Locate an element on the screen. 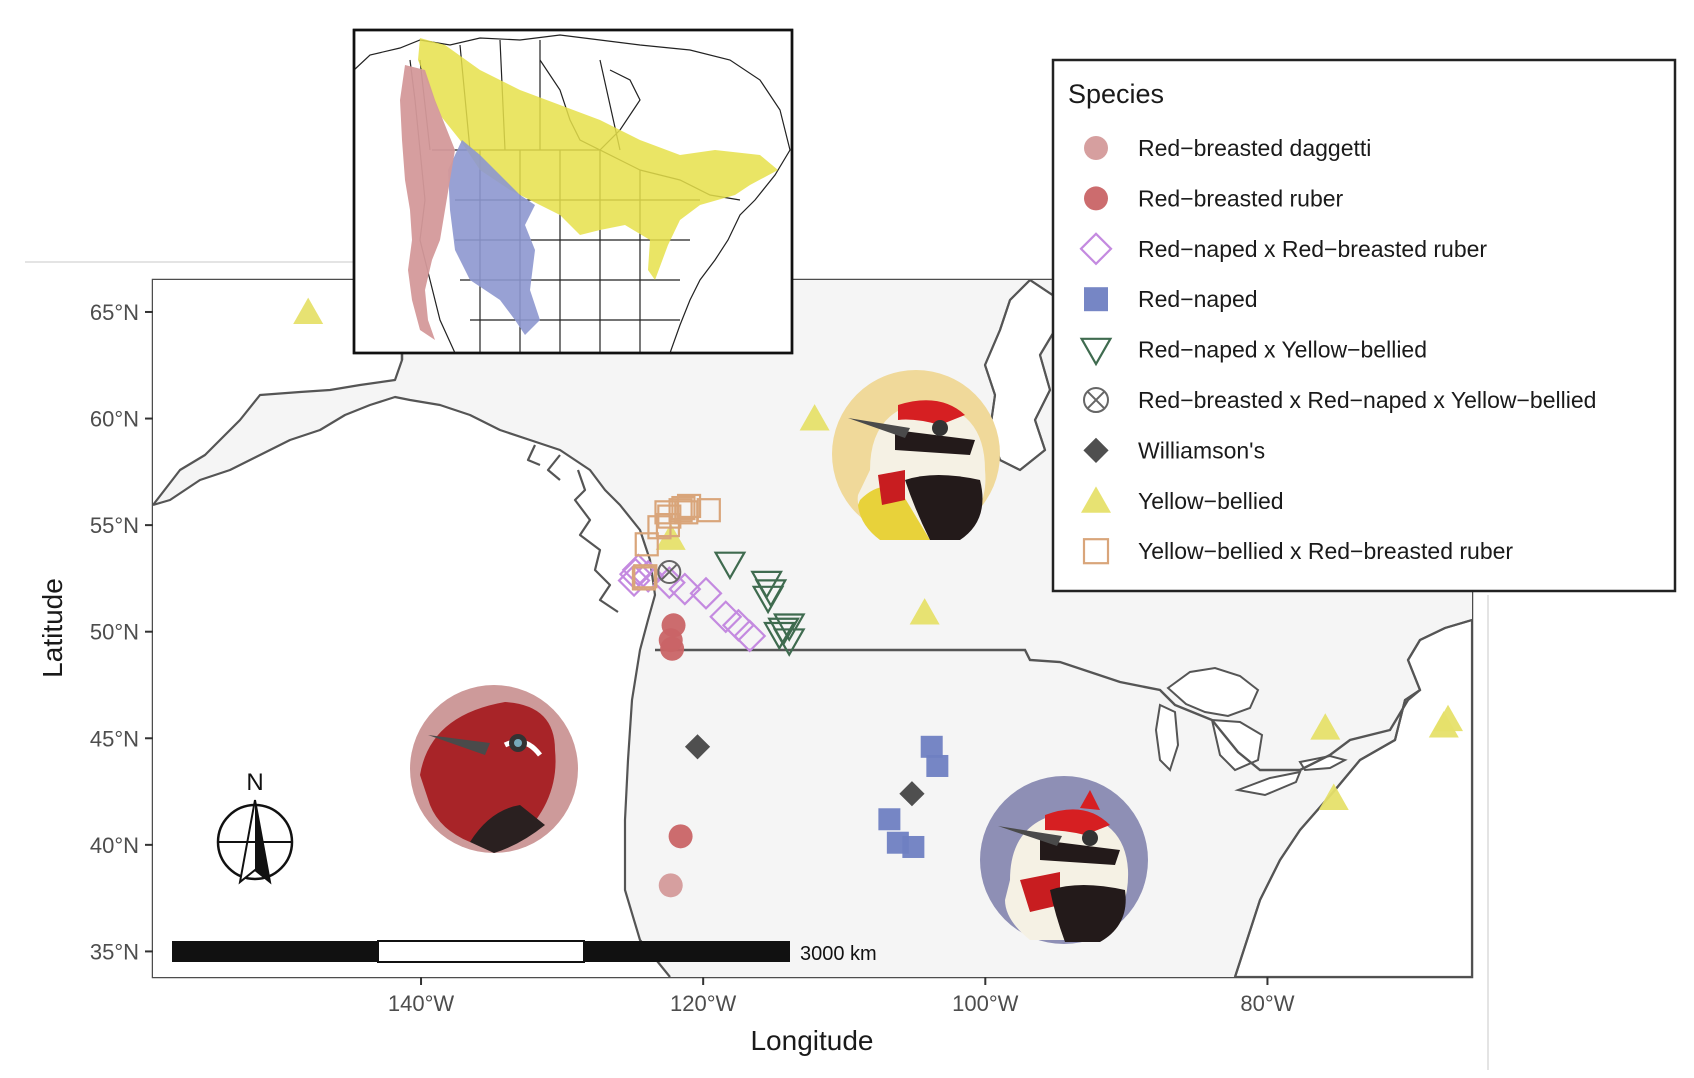 The width and height of the screenshot is (1694, 1078). y-tick-label: 65°N is located at coordinates (114, 312).